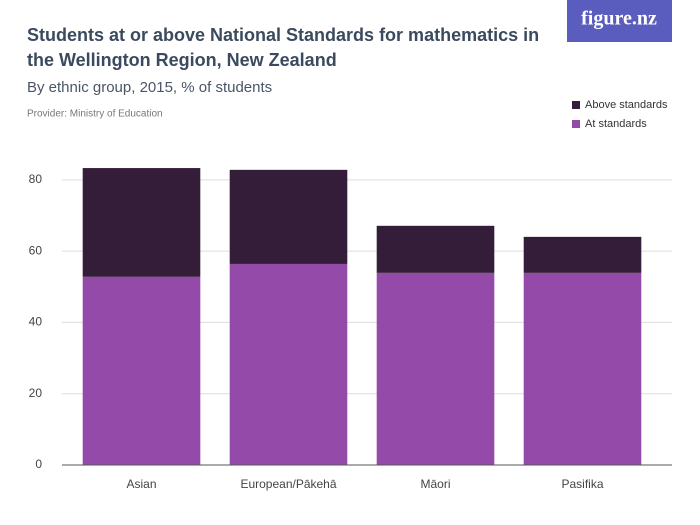  Describe the element at coordinates (626, 105) in the screenshot. I see `legend-label: Above standards` at that location.